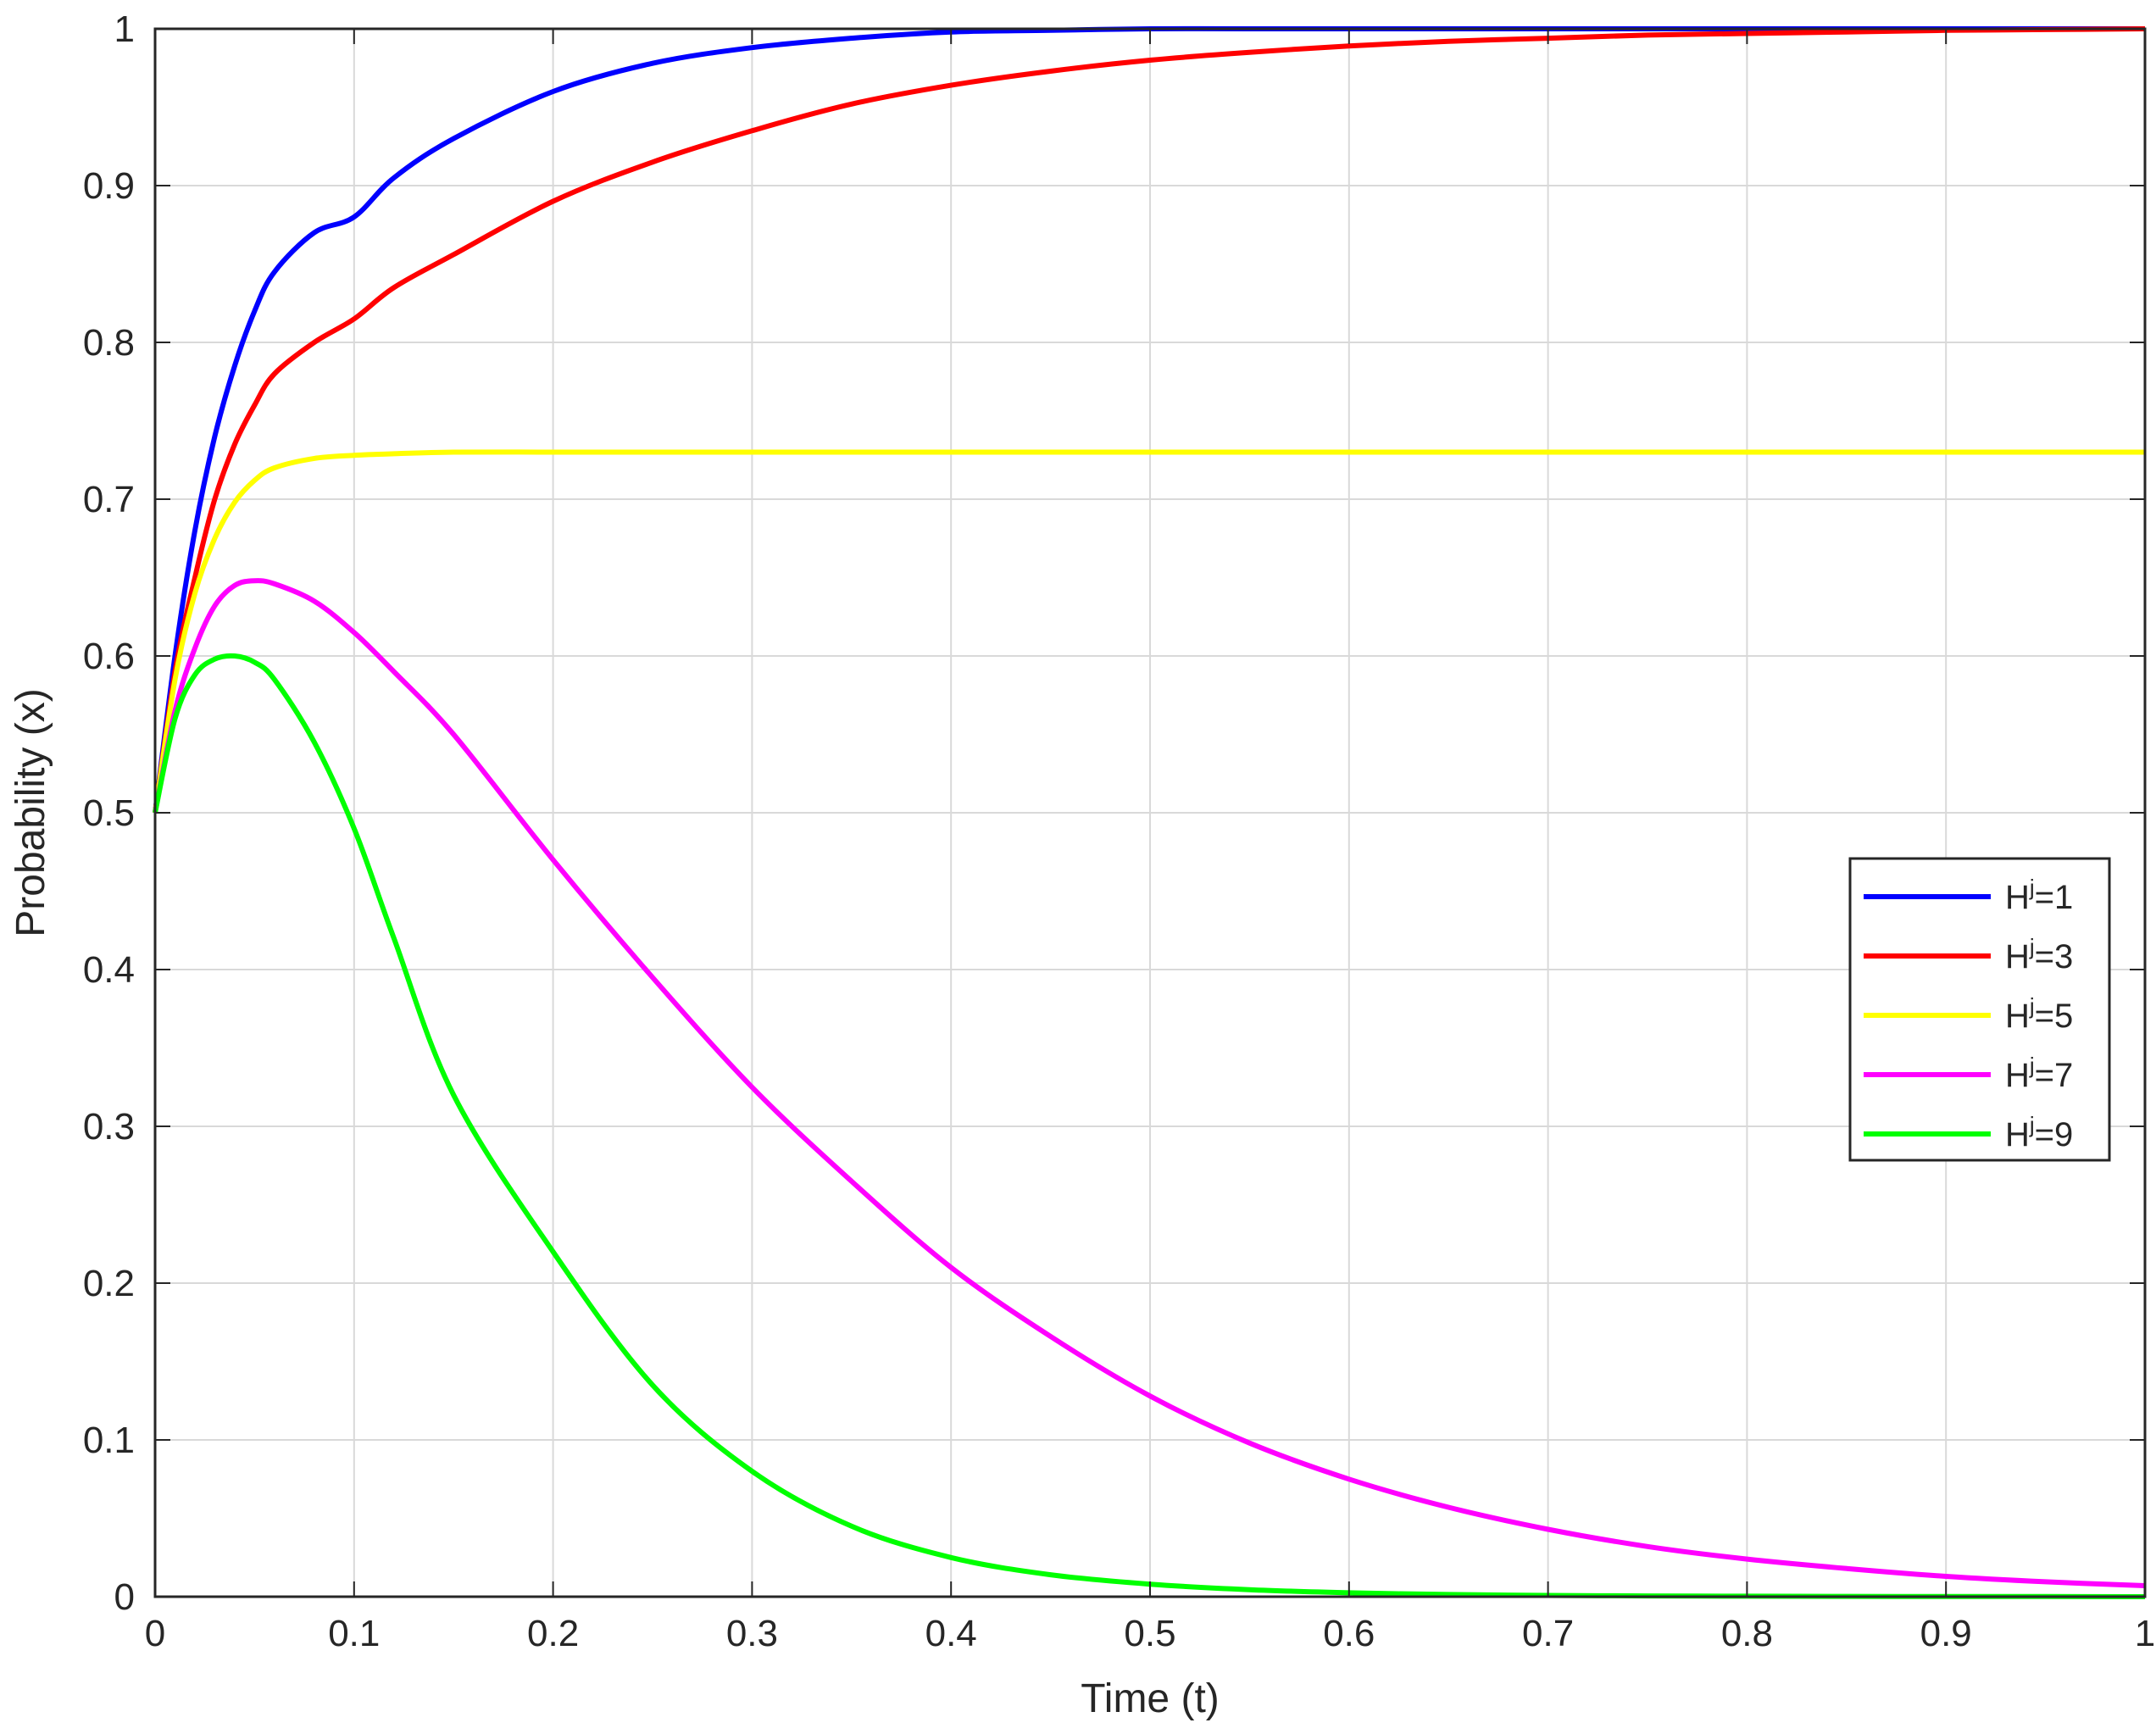 The height and width of the screenshot is (1734, 2156). What do you see at coordinates (1349, 1634) in the screenshot?
I see `x-tick-label: 0.6` at bounding box center [1349, 1634].